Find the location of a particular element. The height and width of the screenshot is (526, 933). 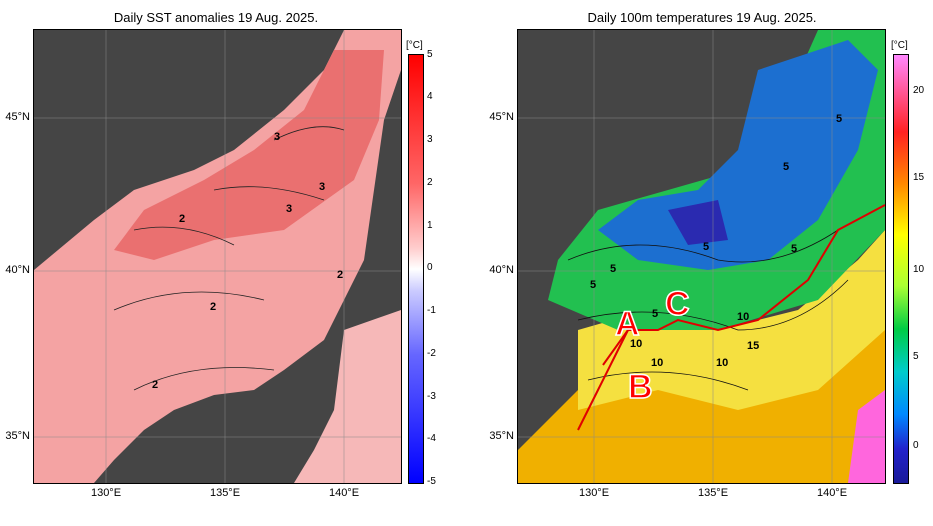

anomaly-contours is located at coordinates (229, 258).